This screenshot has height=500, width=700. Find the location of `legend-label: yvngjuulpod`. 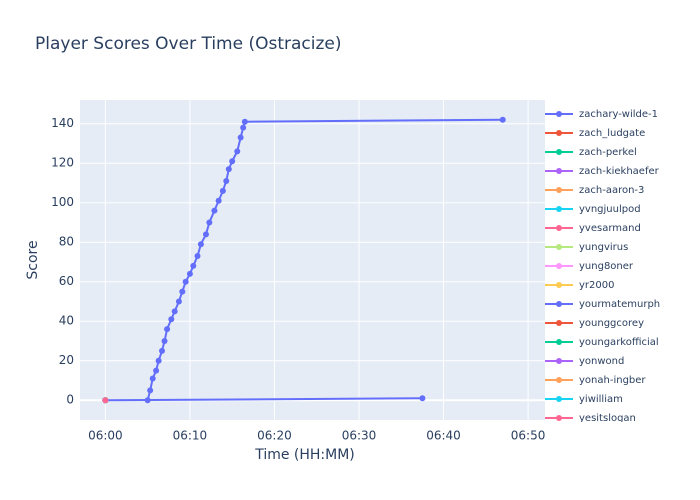

legend-label: yvngjuulpod is located at coordinates (610, 209).